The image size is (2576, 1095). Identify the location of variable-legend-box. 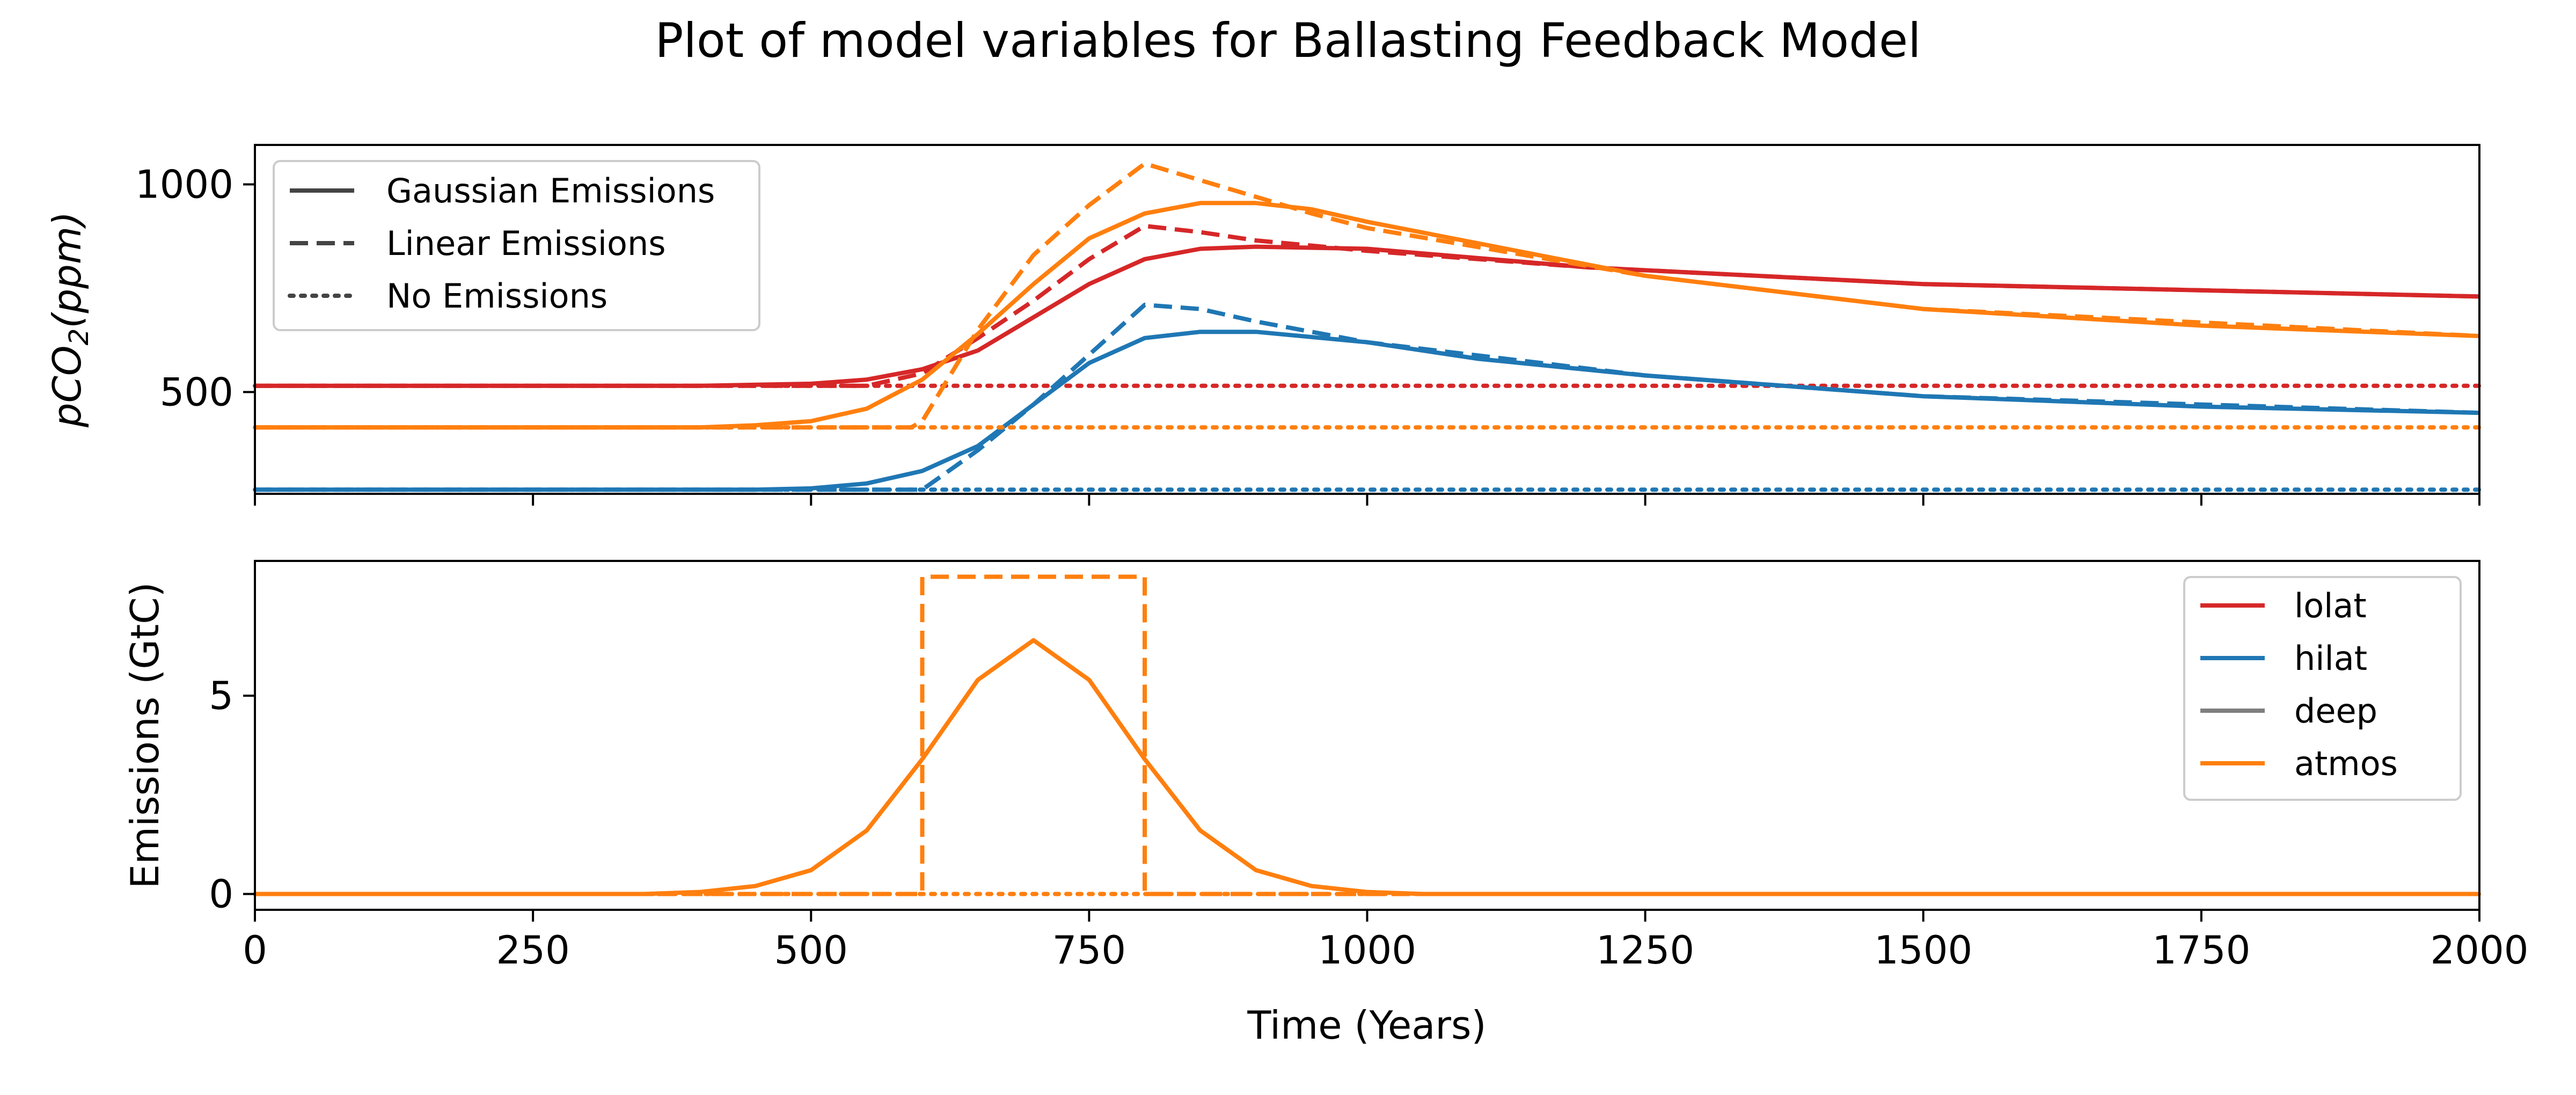
(2322, 688).